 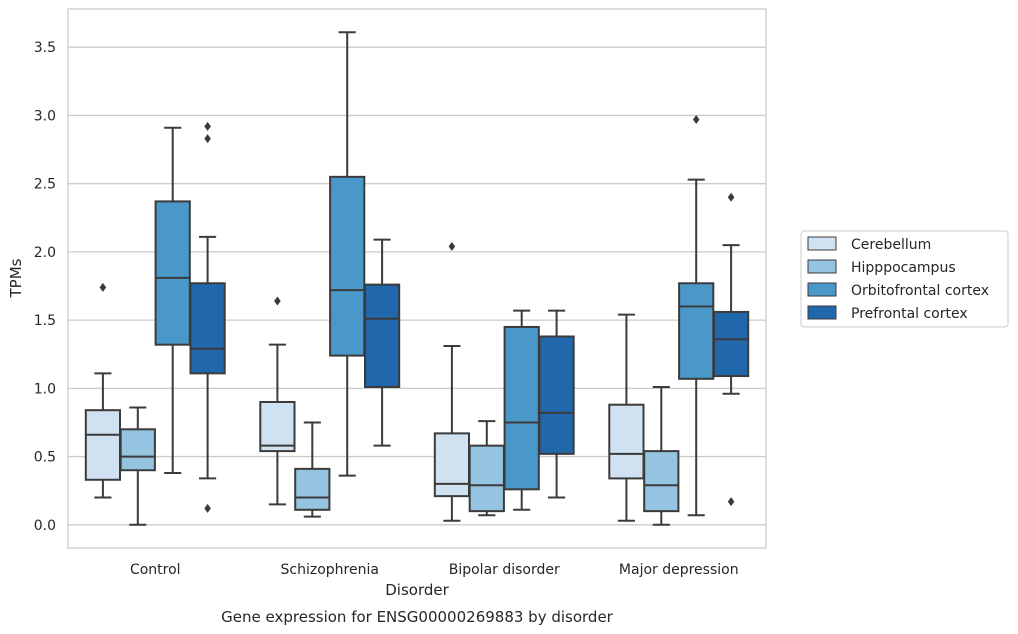 I want to click on y-tick-label: 0.5, so click(x=45, y=458).